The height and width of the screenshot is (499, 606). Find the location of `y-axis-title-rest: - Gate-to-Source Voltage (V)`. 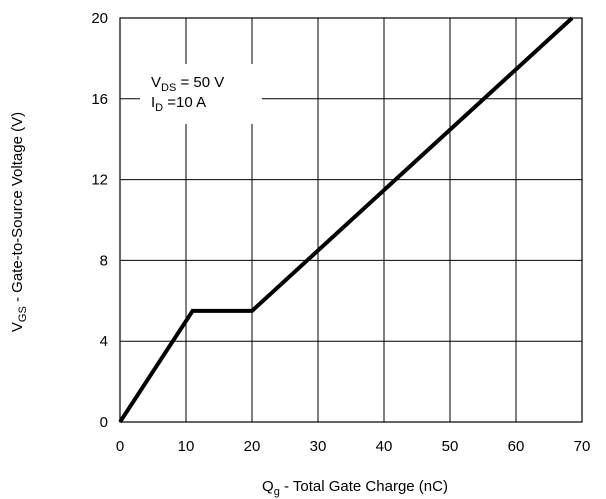

y-axis-title-rest: - Gate-to-Source Voltage (V) is located at coordinates (17, 209).